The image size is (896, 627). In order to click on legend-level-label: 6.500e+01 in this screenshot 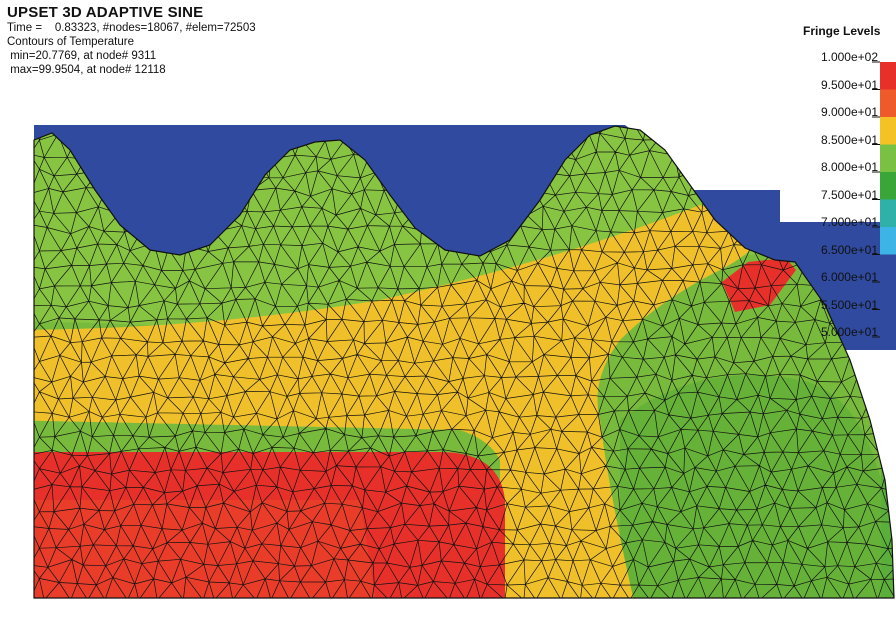, I will do `click(849, 249)`.